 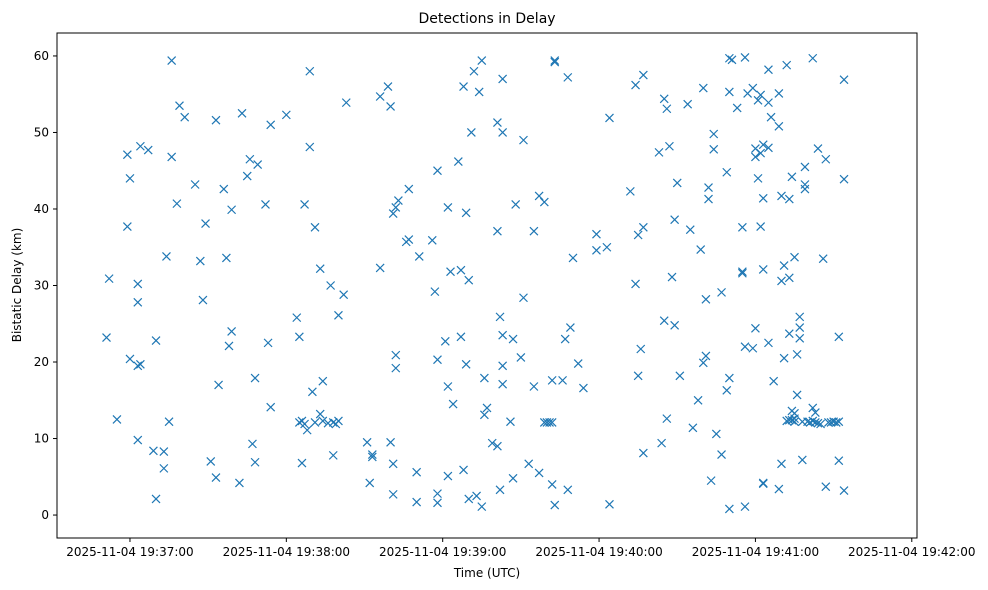 I want to click on x-tick-label: 2025-11-04 19:42:00, so click(x=911, y=552).